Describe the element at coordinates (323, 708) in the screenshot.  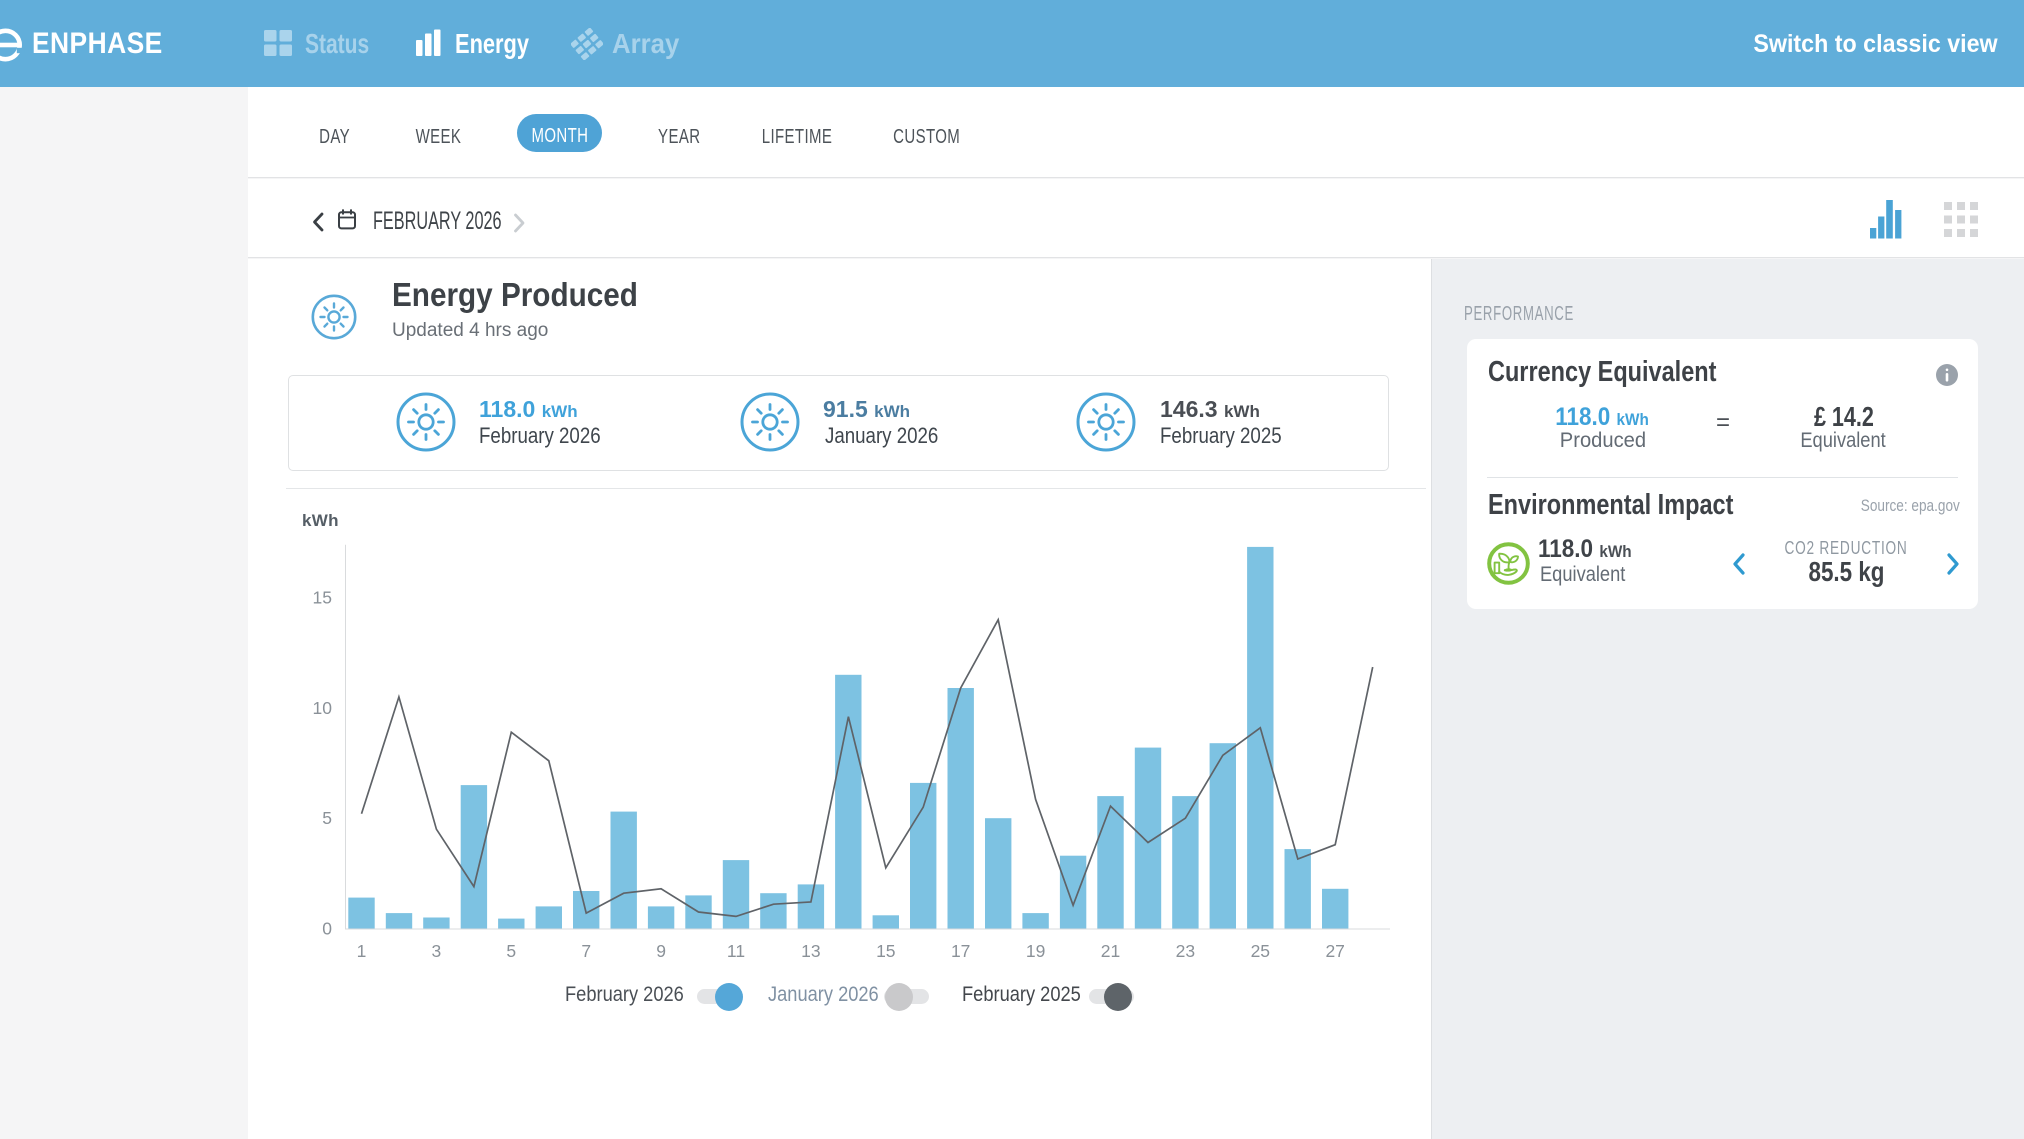
I see `svg-text: 10` at that location.